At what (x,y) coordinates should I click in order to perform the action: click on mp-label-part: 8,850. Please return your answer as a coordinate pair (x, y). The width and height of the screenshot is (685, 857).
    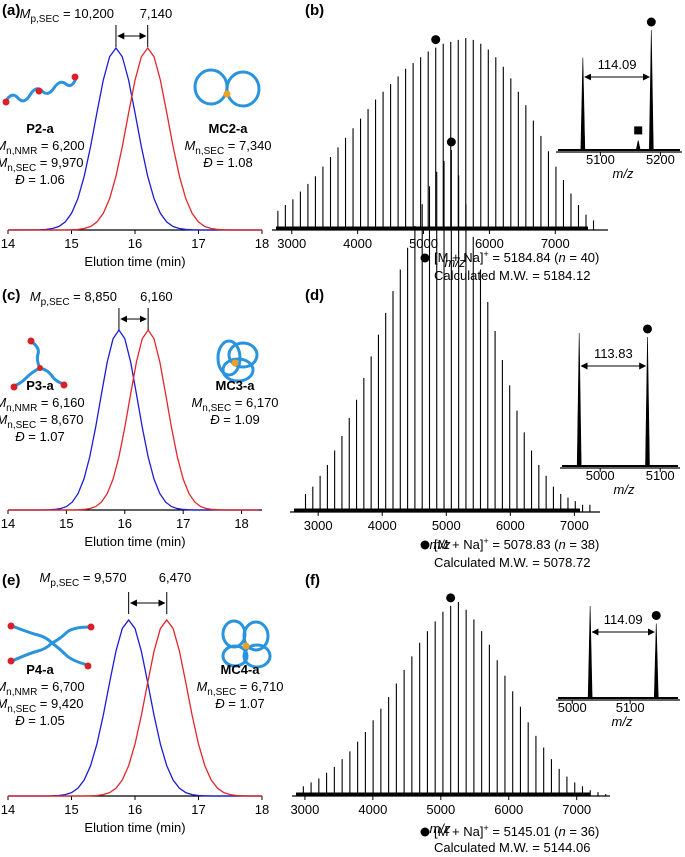
    Looking at the image, I should click on (100, 296).